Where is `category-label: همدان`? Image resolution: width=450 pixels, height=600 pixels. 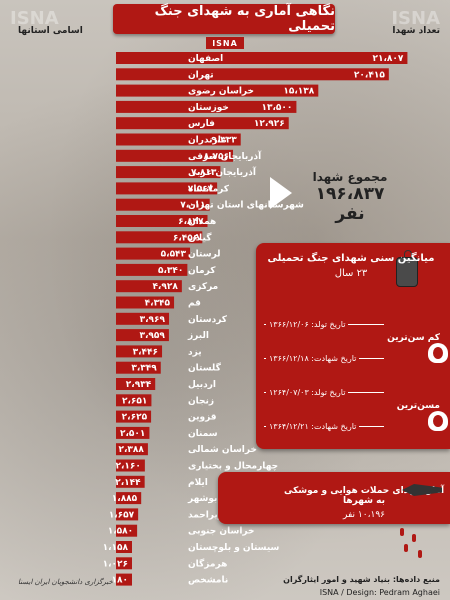 category-label: همدان is located at coordinates (202, 222).